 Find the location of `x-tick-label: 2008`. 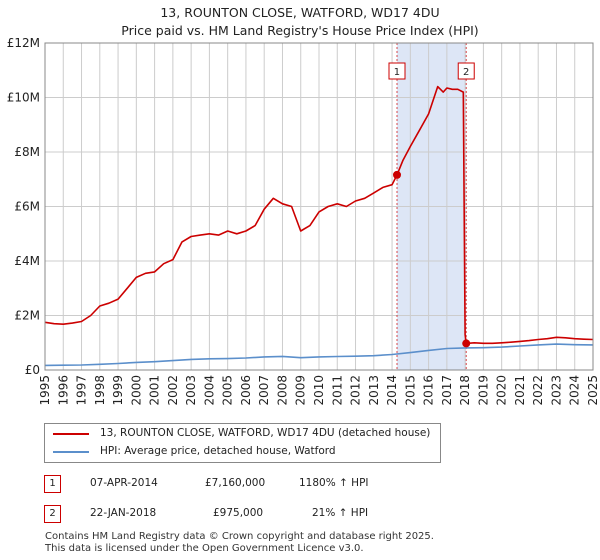

x-tick-label: 2008 is located at coordinates (282, 390).